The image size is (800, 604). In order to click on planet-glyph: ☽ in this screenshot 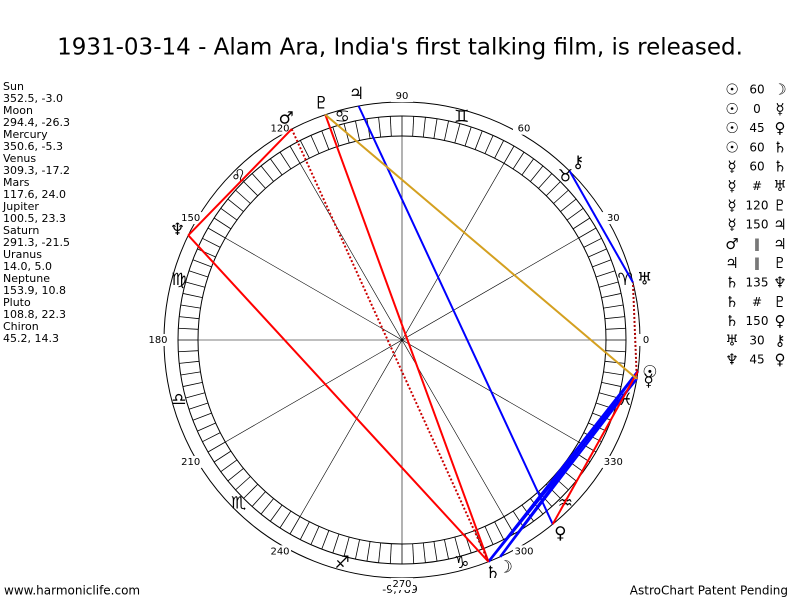, I will do `click(505, 568)`.